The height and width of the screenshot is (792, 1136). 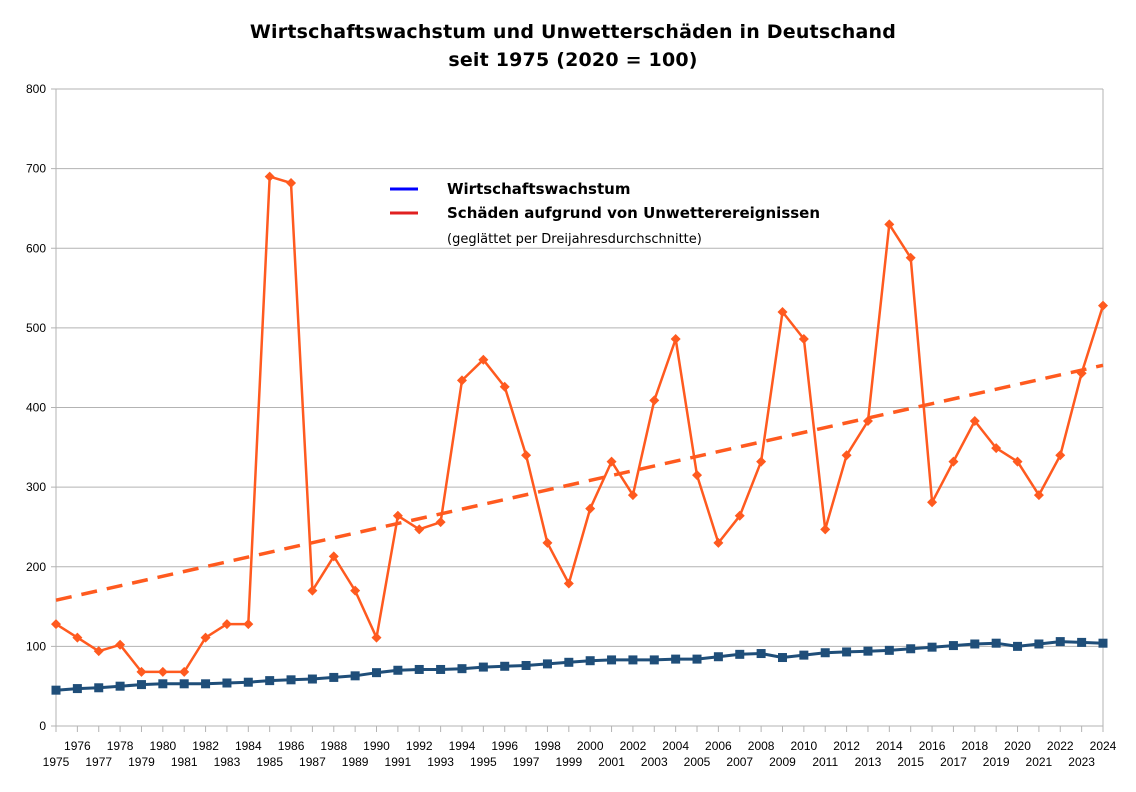 I want to click on x-tick-label: 1998, so click(x=547, y=746).